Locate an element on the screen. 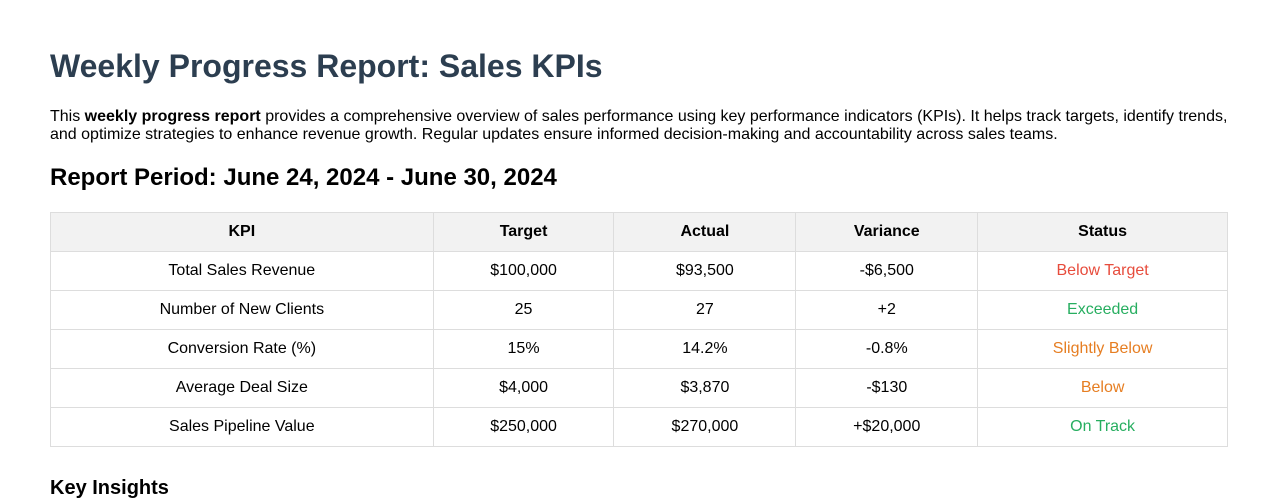 Image resolution: width=1278 pixels, height=501 pixels. cell-target: $4,000 is located at coordinates (523, 388).